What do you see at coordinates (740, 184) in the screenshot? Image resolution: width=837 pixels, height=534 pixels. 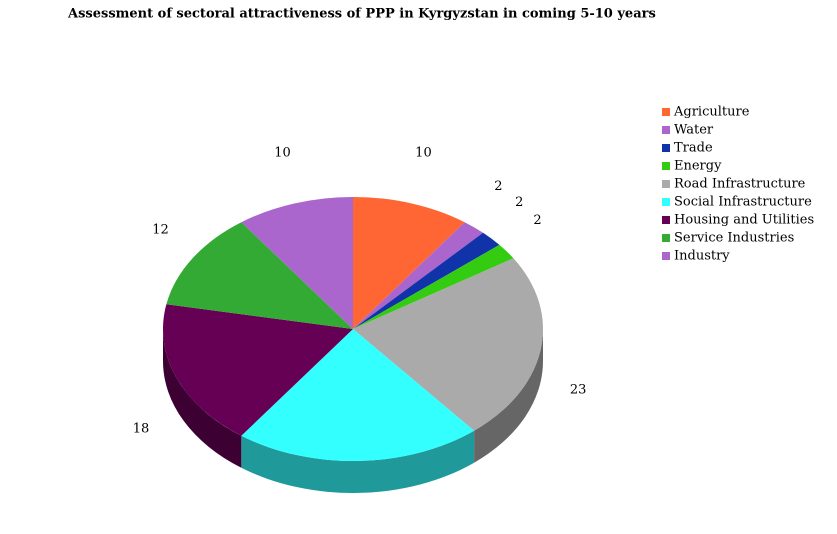 I see `legend-label: Road Infrastructure` at bounding box center [740, 184].